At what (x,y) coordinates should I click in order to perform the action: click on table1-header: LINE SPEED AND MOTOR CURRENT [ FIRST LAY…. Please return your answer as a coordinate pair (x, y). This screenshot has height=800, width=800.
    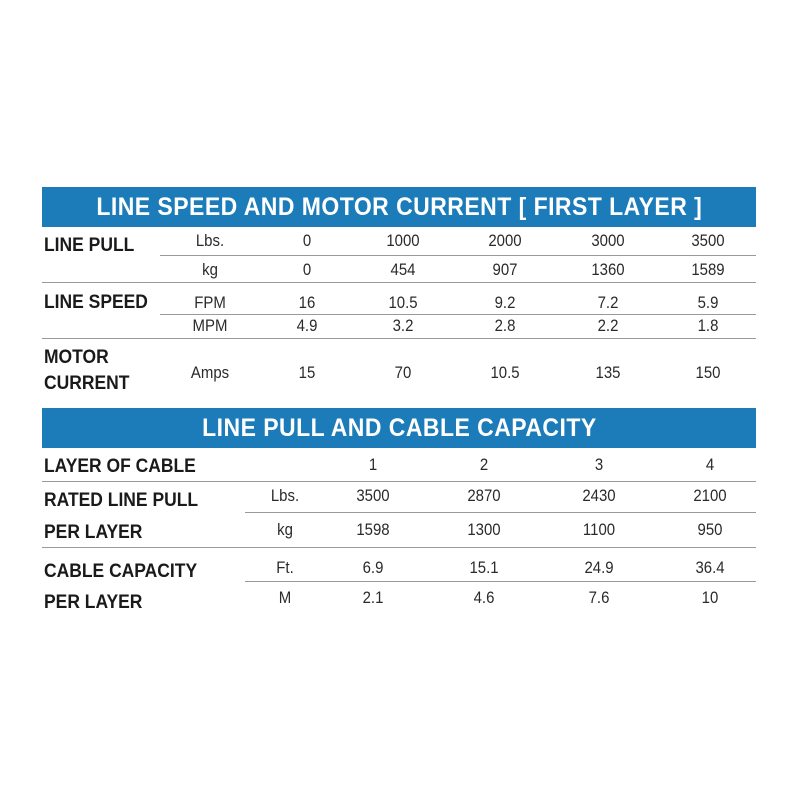
    Looking at the image, I should click on (399, 207).